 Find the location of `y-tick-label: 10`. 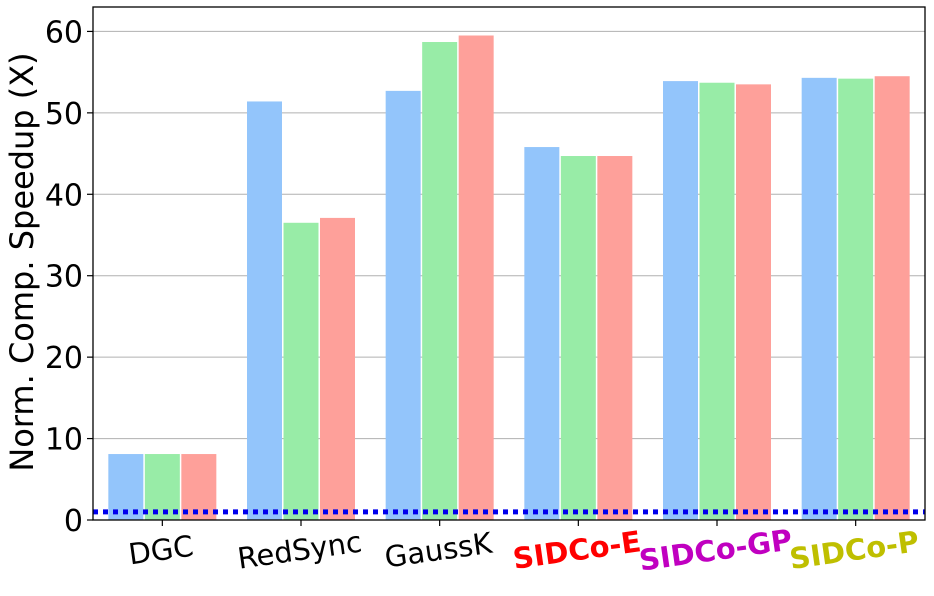

y-tick-label: 10 is located at coordinates (64, 440).